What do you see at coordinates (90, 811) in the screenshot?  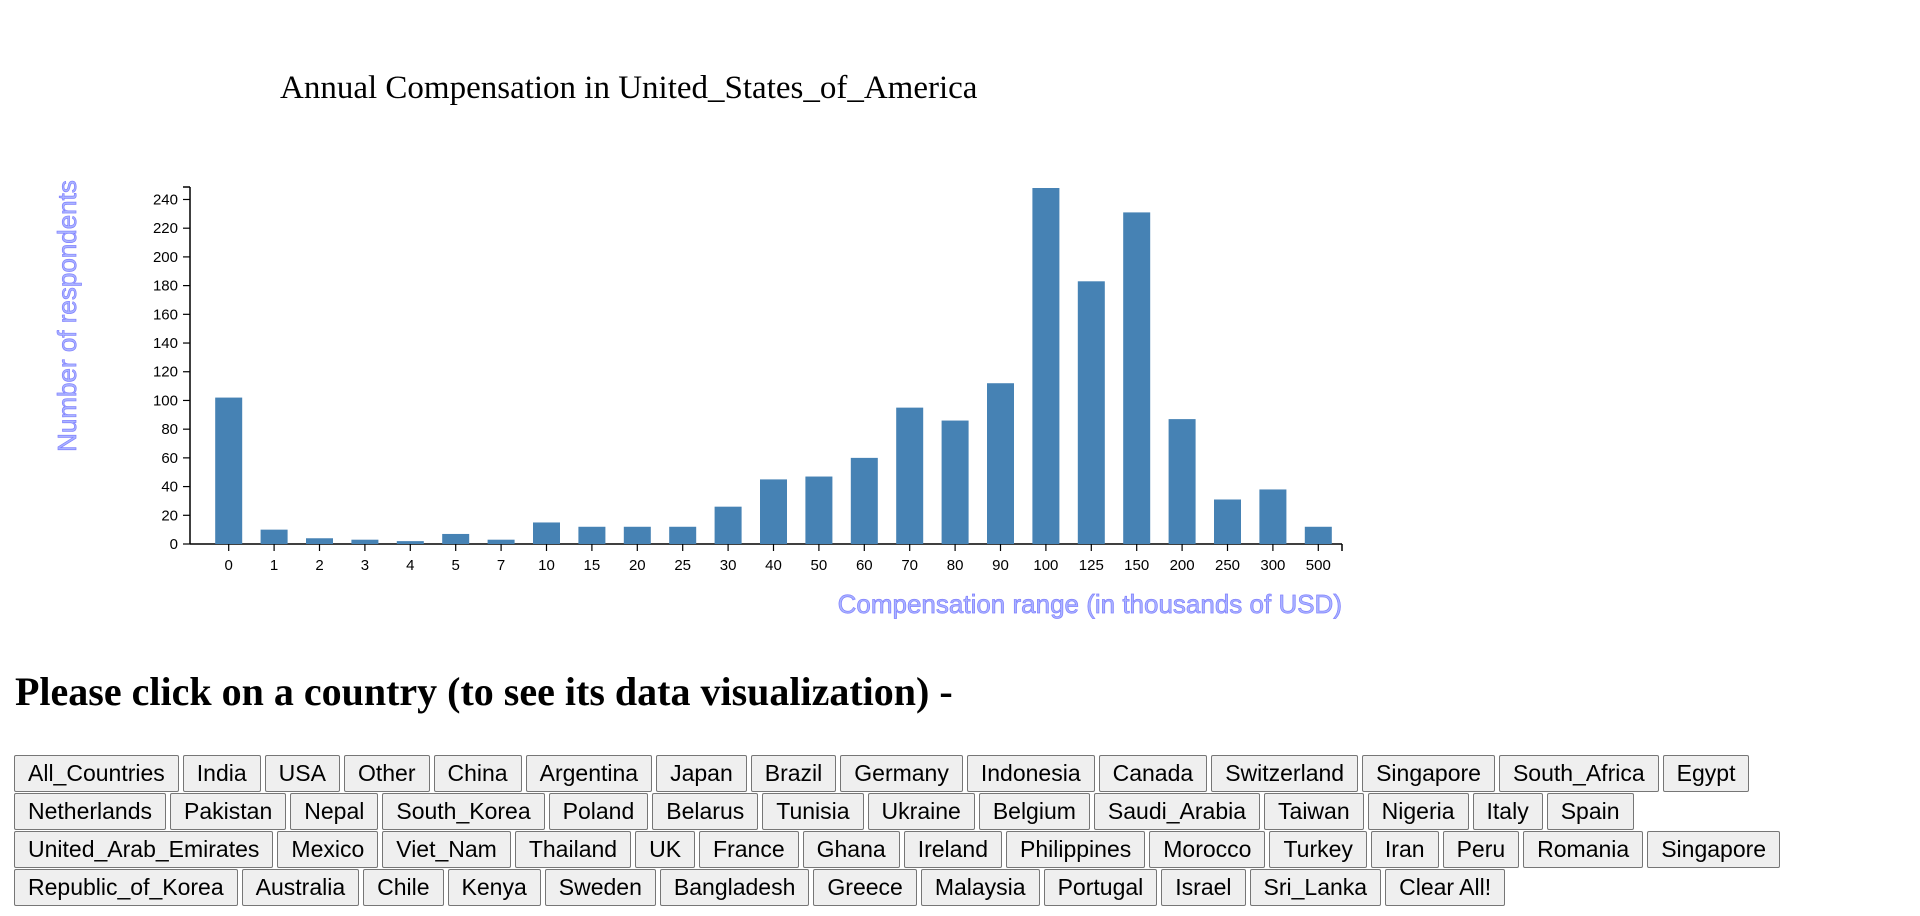 I see `country-button-netherlands: Netherlands` at bounding box center [90, 811].